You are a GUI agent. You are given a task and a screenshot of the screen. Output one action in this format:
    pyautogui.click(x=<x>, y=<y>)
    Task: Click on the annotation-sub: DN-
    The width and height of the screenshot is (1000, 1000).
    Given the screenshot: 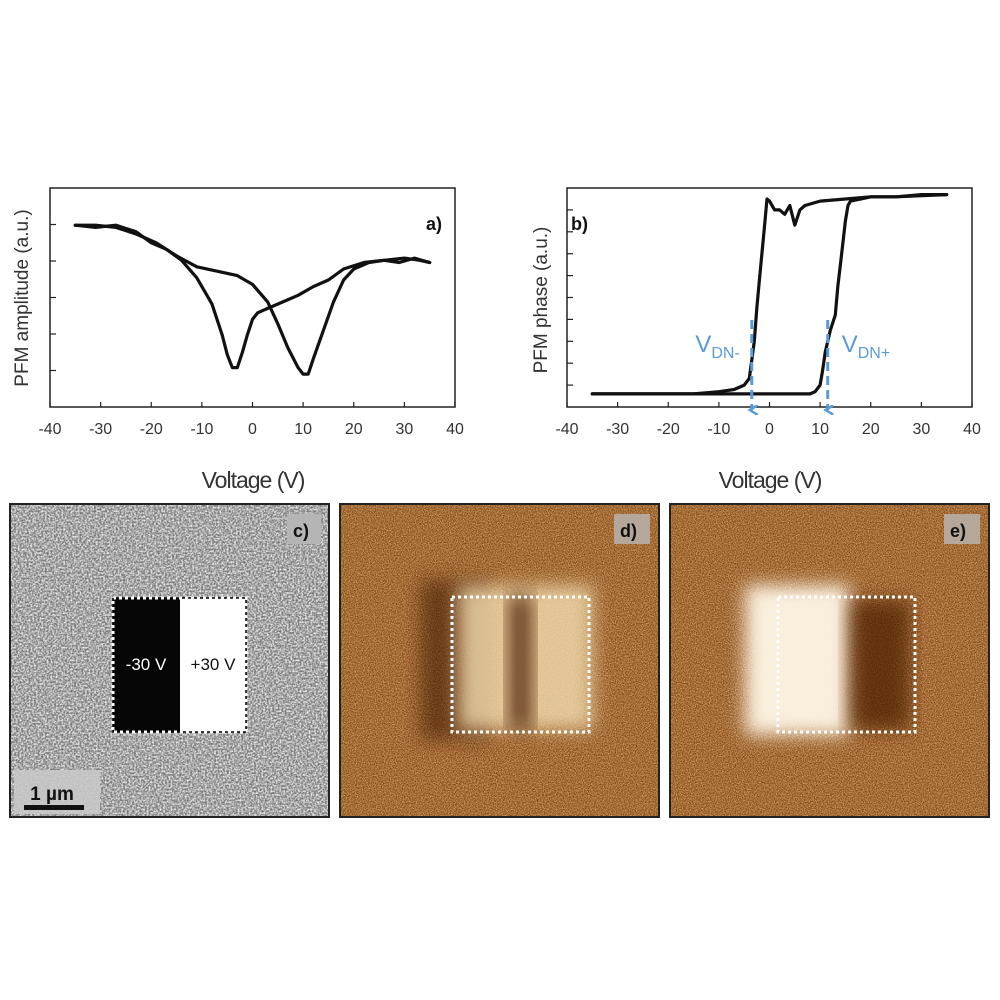 What is the action you would take?
    pyautogui.click(x=725, y=353)
    